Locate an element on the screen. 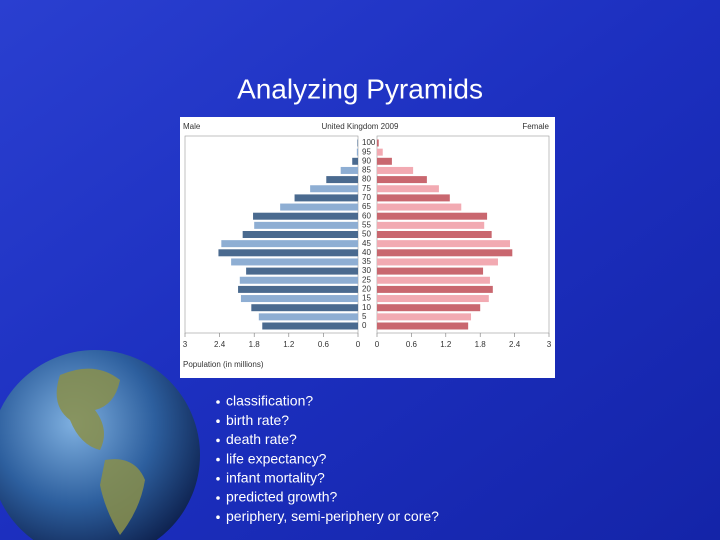  bullet-text: birth rate? is located at coordinates (257, 420).